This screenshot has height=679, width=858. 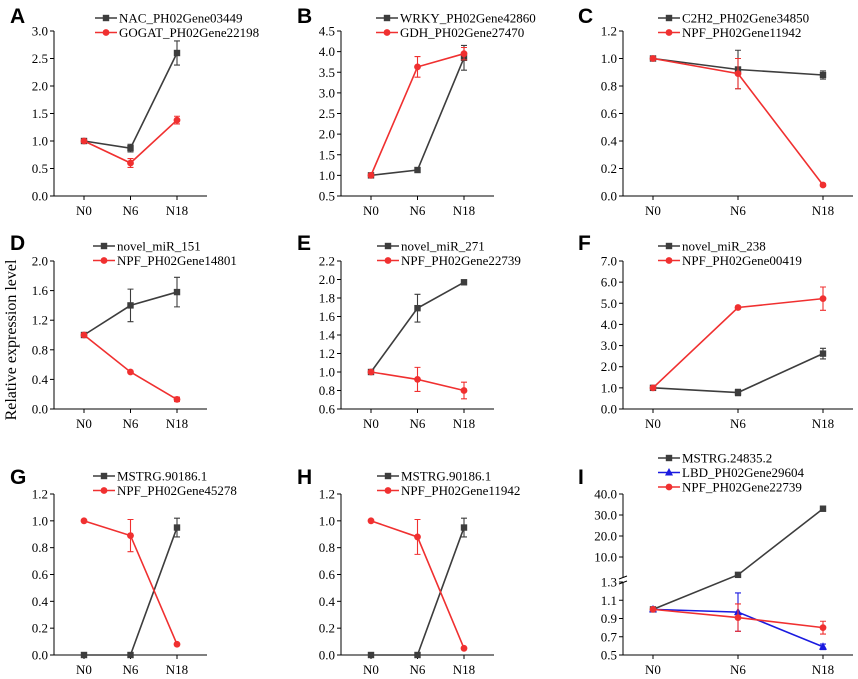 What do you see at coordinates (609, 600) in the screenshot?
I see `y-tick-label: 1.1` at bounding box center [609, 600].